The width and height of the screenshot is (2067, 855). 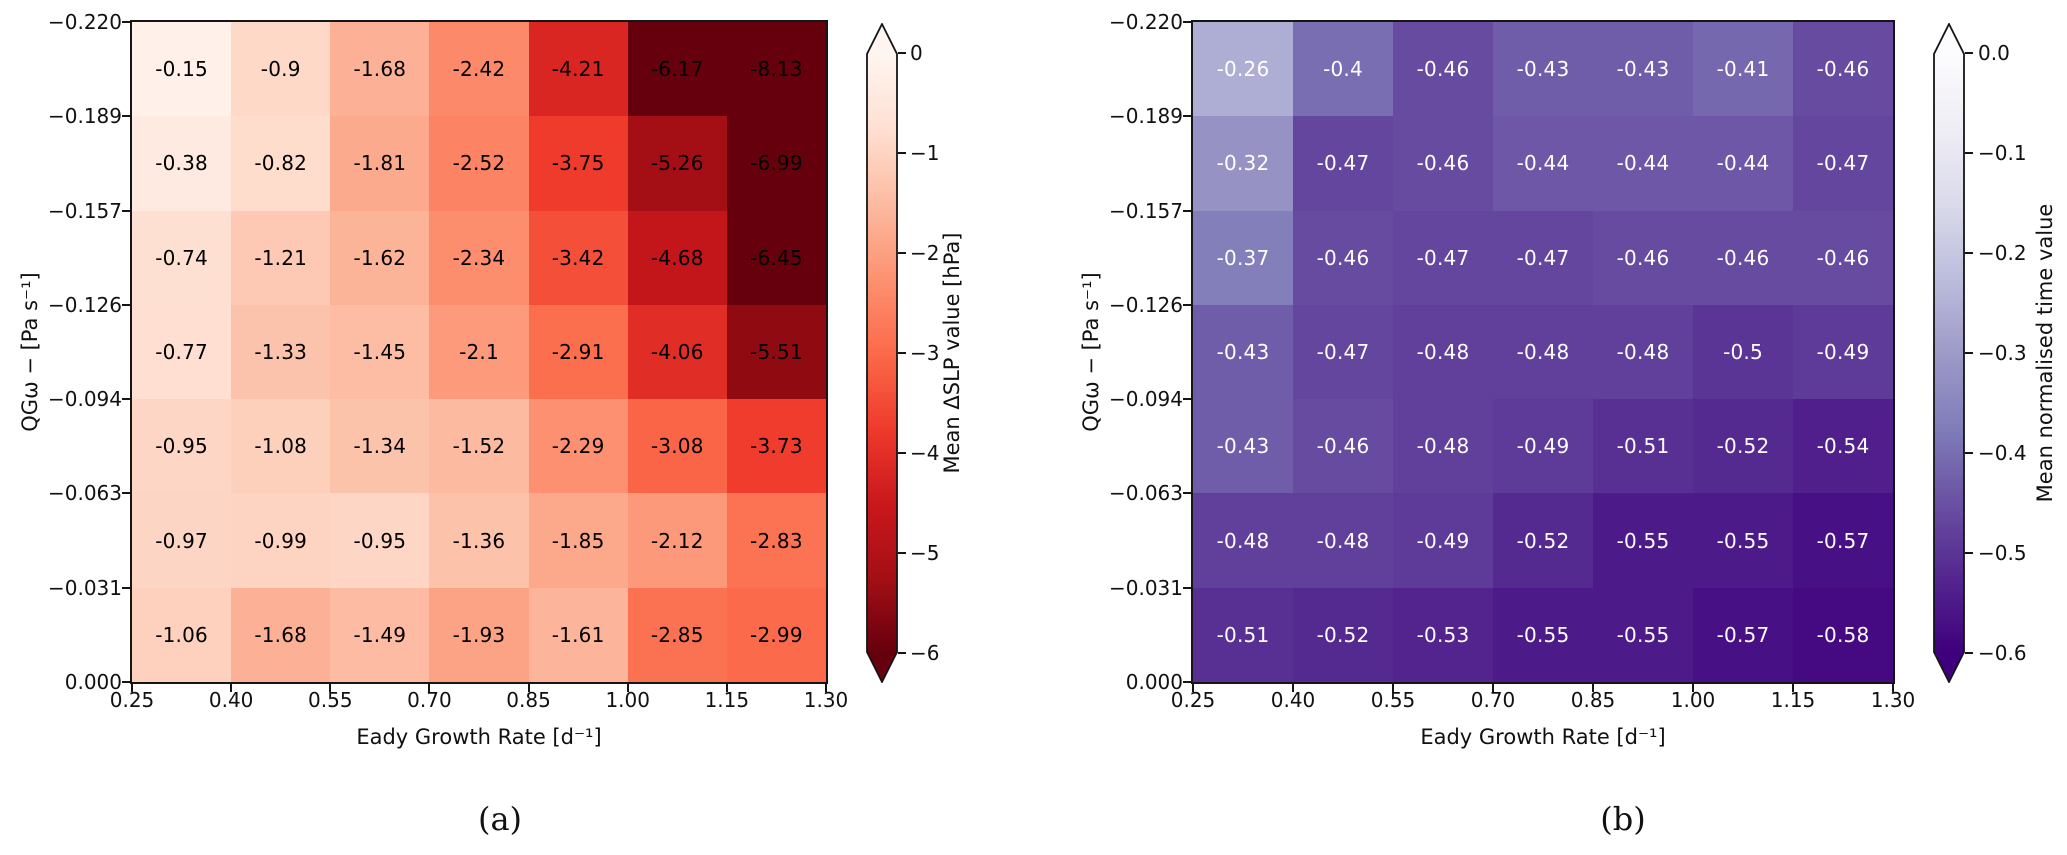 I want to click on colorbar-tick-label: −3, so click(x=925, y=353).